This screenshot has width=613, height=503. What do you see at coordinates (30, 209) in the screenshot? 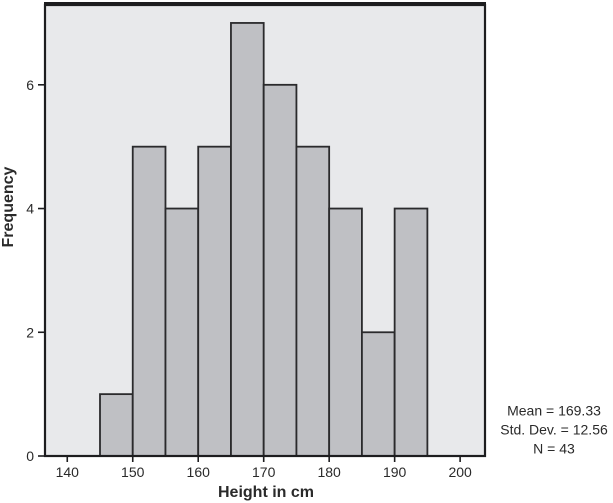
I see `y-axis-tick-label: 4` at bounding box center [30, 209].